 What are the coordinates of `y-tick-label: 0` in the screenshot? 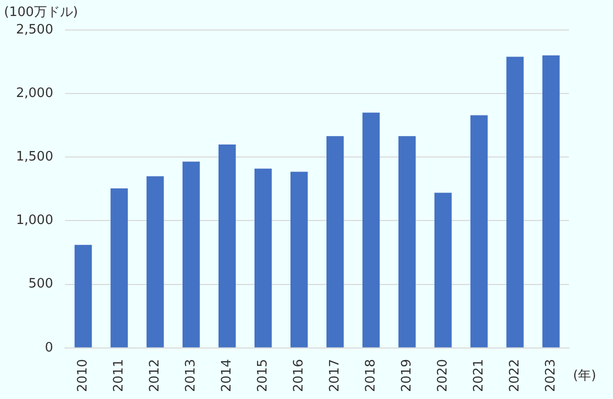 It's located at (49, 348).